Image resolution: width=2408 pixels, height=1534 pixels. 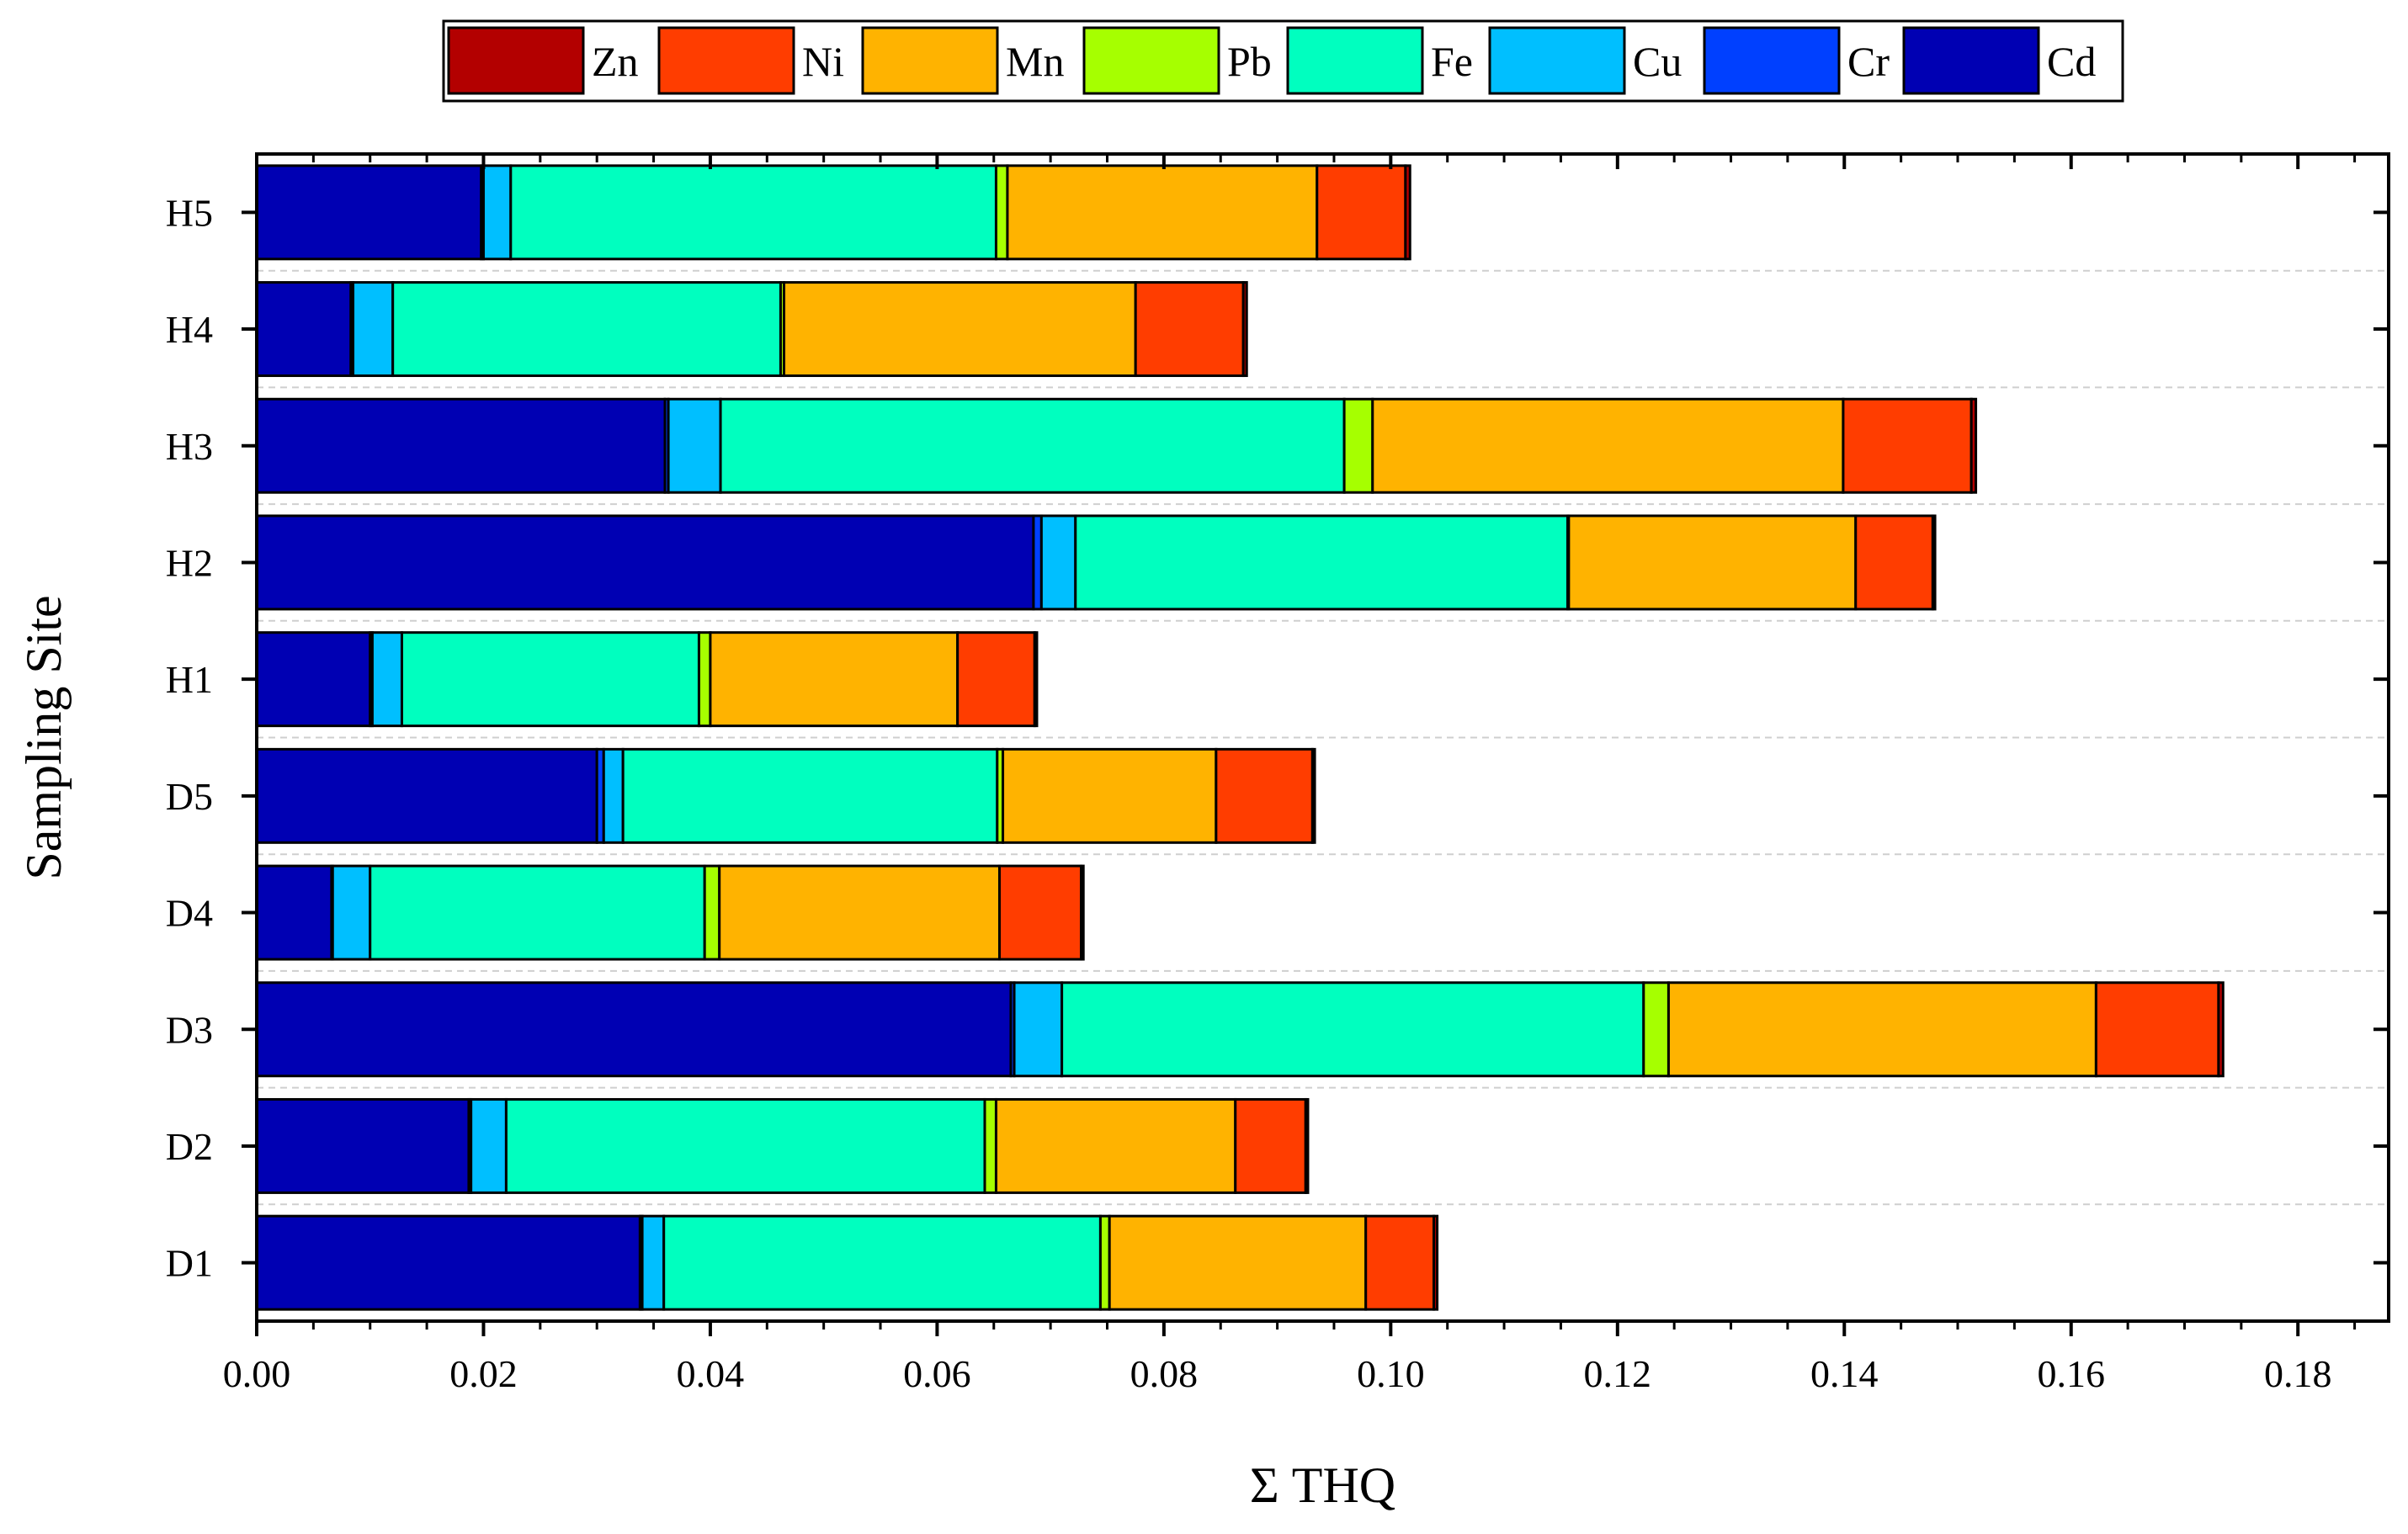 I want to click on x-tick-label: 0.12, so click(x=1618, y=1373).